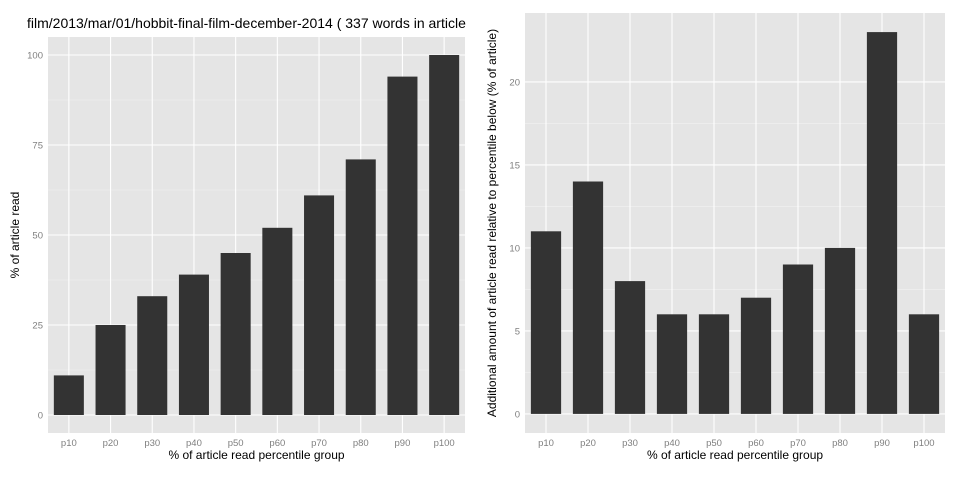 This screenshot has height=480, width=960. I want to click on right-bar-p70, so click(798, 339).